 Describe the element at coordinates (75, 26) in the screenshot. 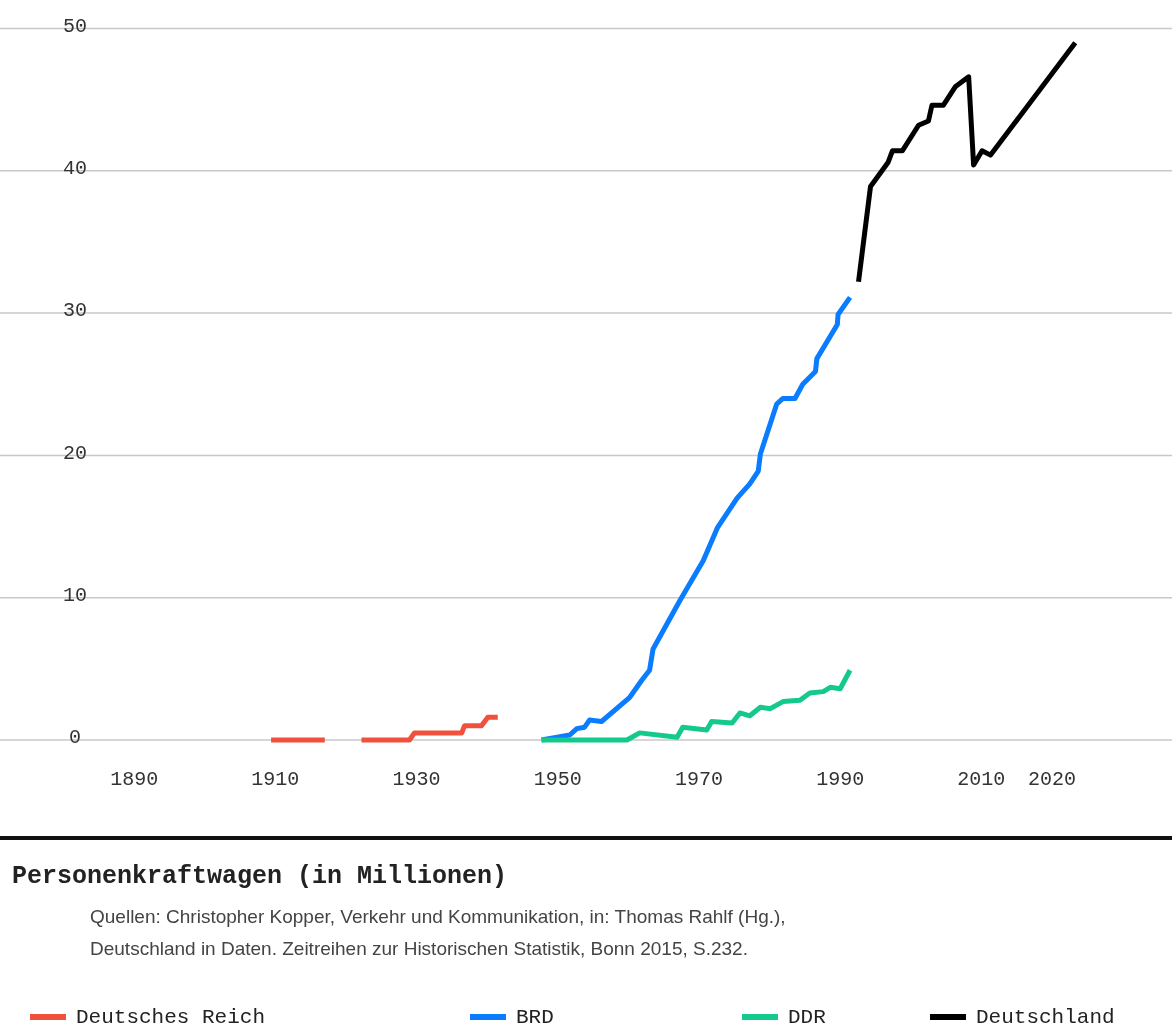

I see `y-tick-label: 50` at that location.